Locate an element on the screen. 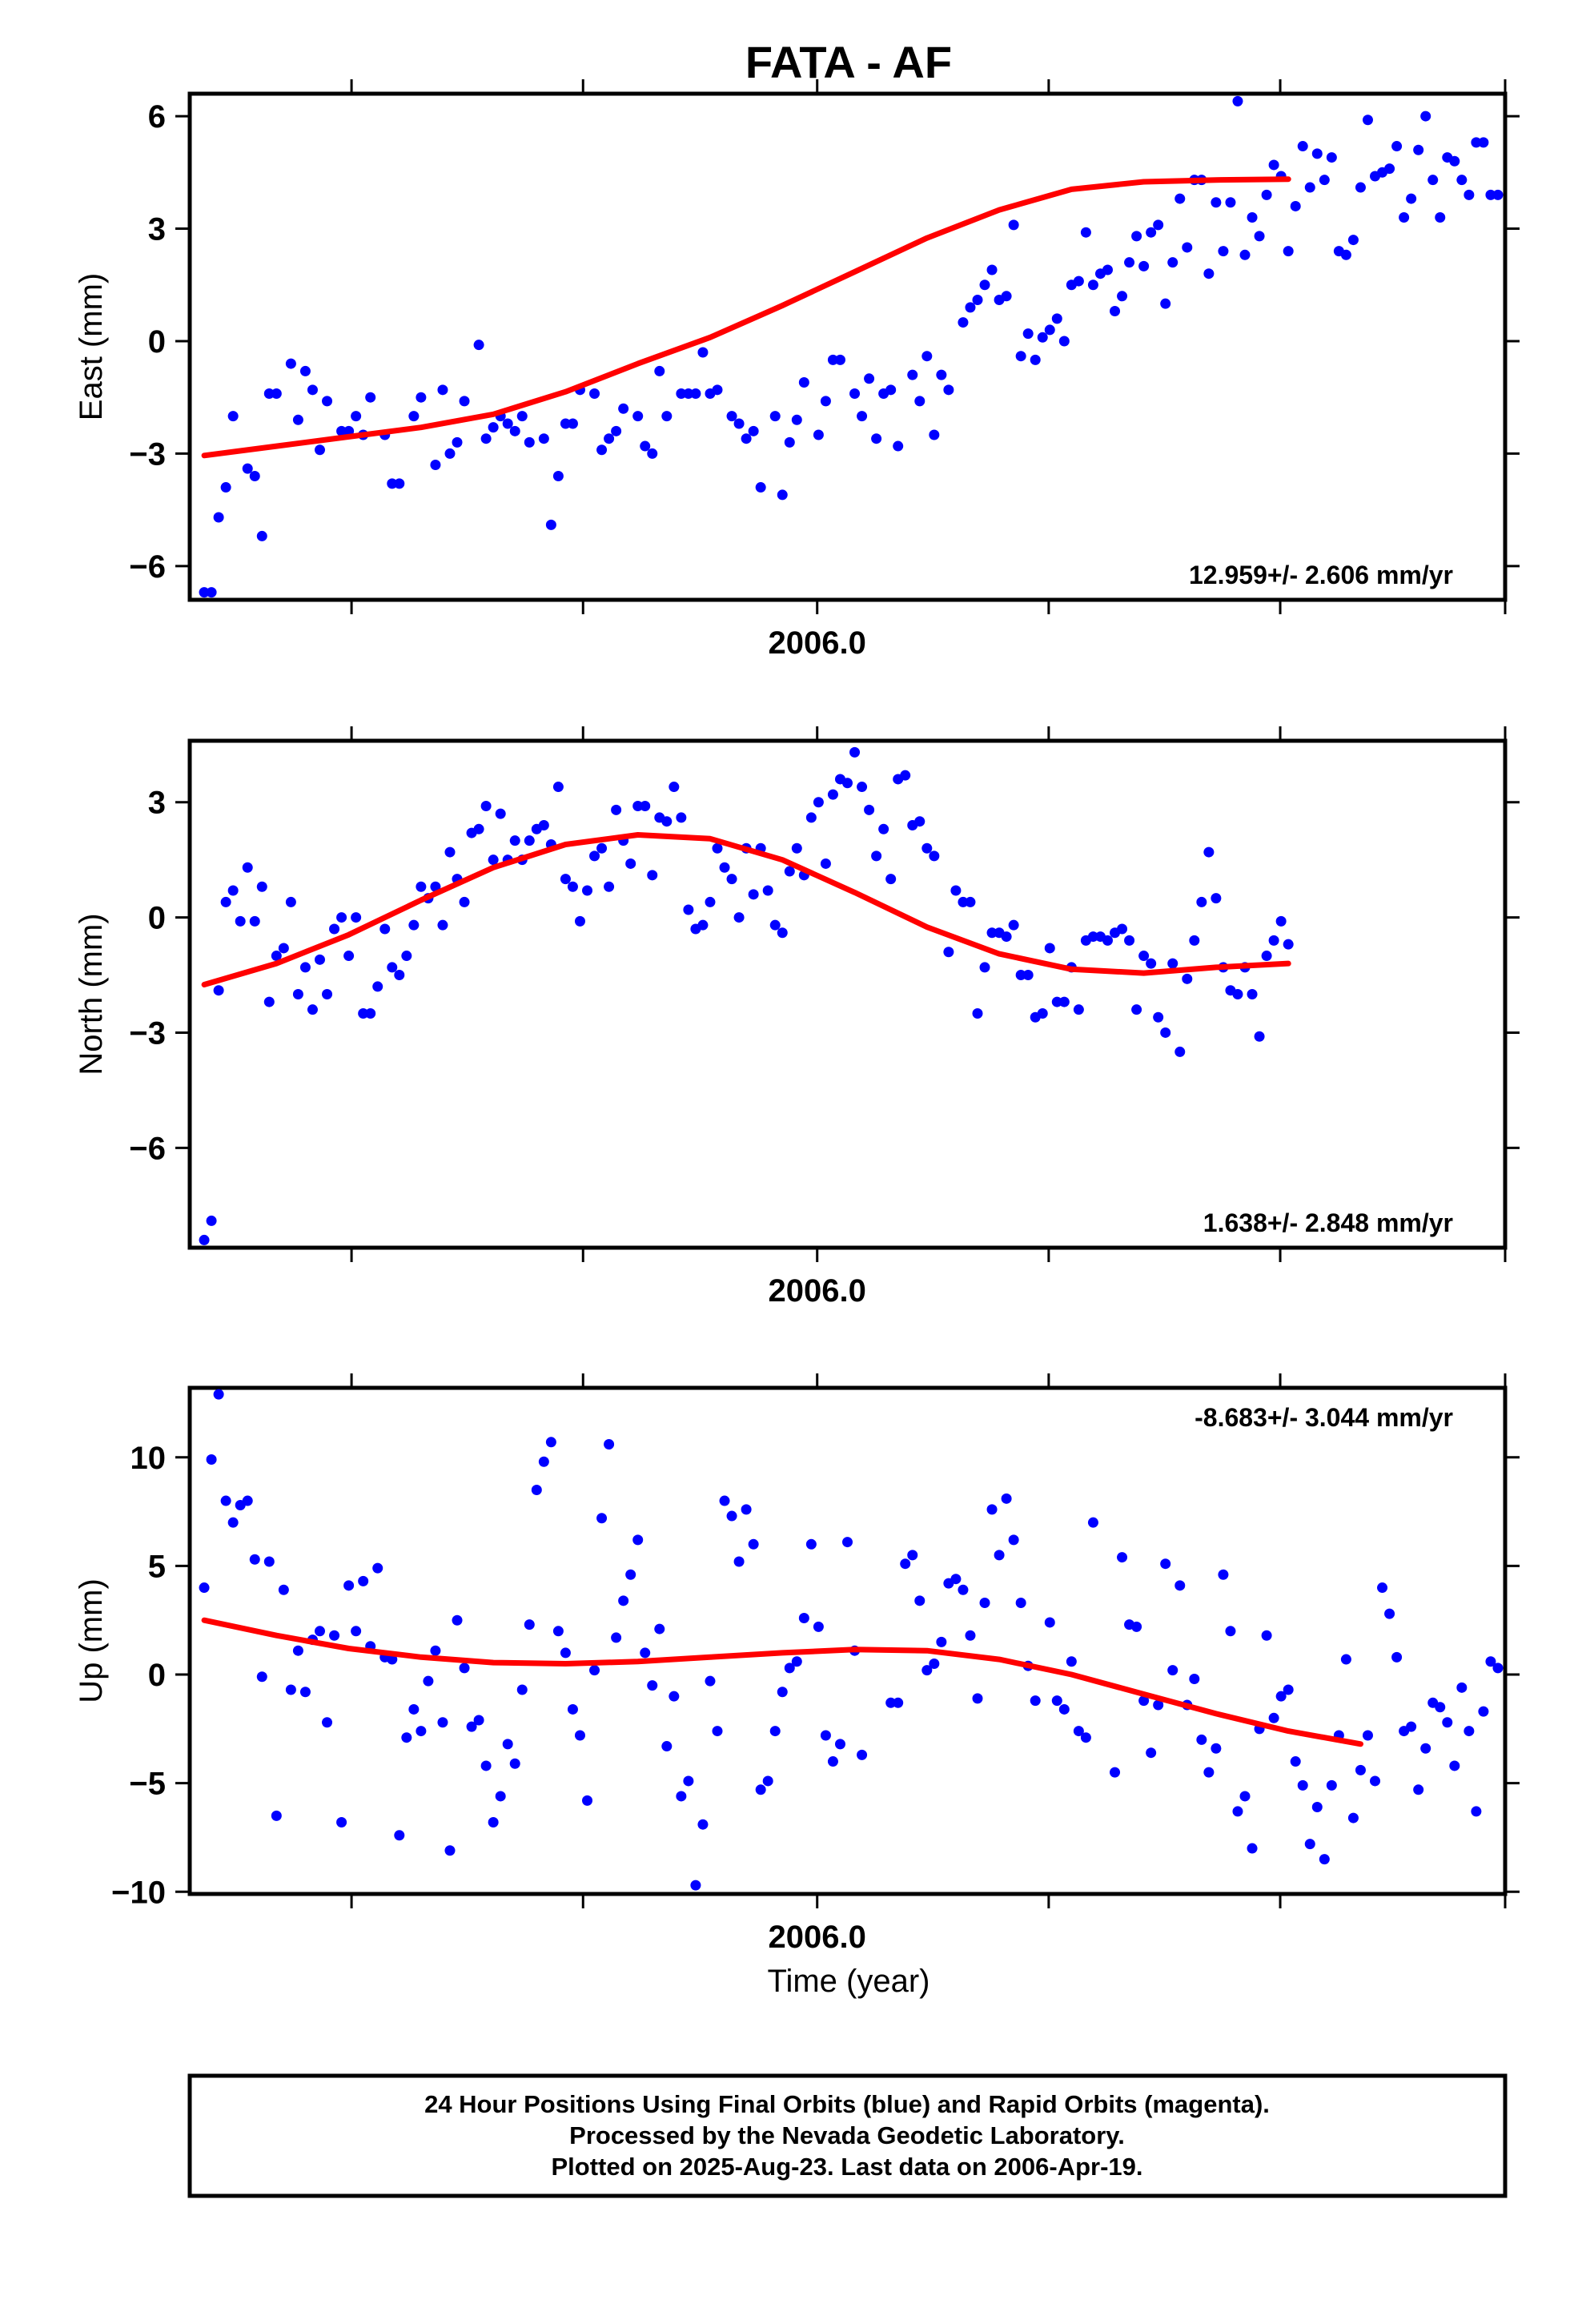 This screenshot has width=1582, height=2324. y-tick-label: −6 is located at coordinates (147, 1148).